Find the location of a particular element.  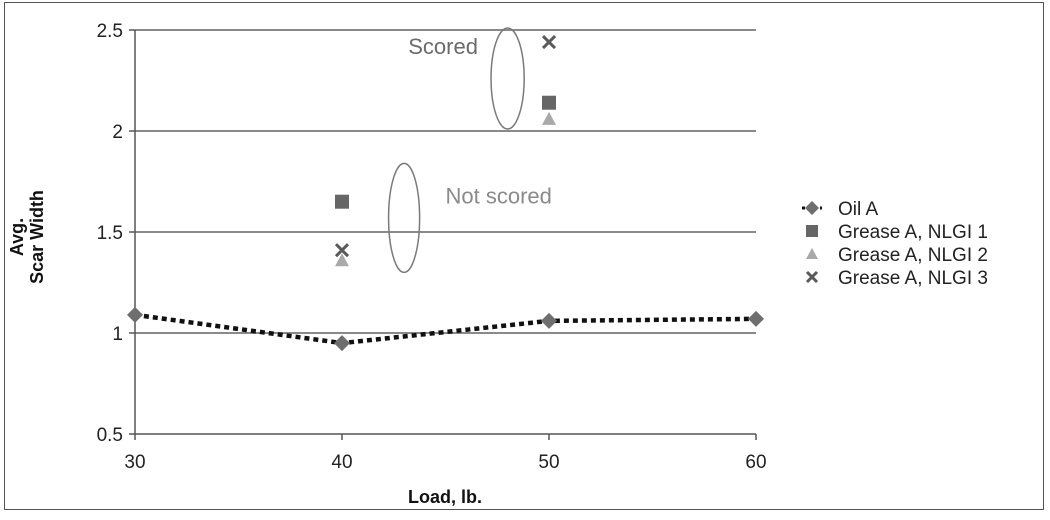

legend-label-grease-a-nlgi-1: Grease A, NLGI 1 is located at coordinates (913, 232).